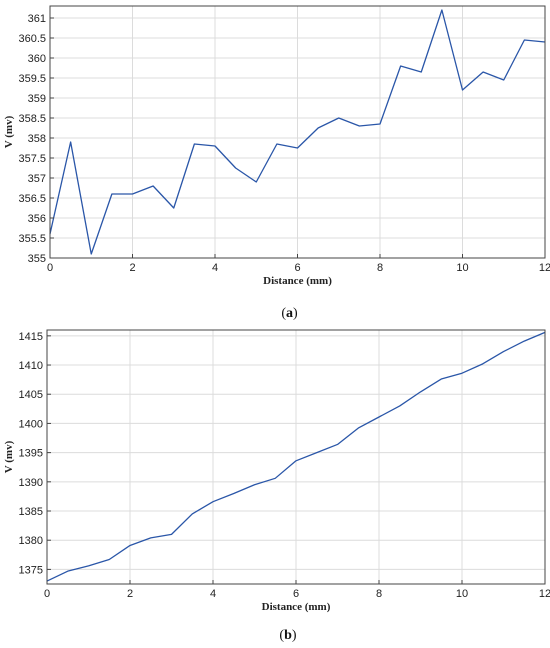 This screenshot has width=550, height=648. Describe the element at coordinates (31, 541) in the screenshot. I see `chart-b-y-tick-label: 1380` at that location.